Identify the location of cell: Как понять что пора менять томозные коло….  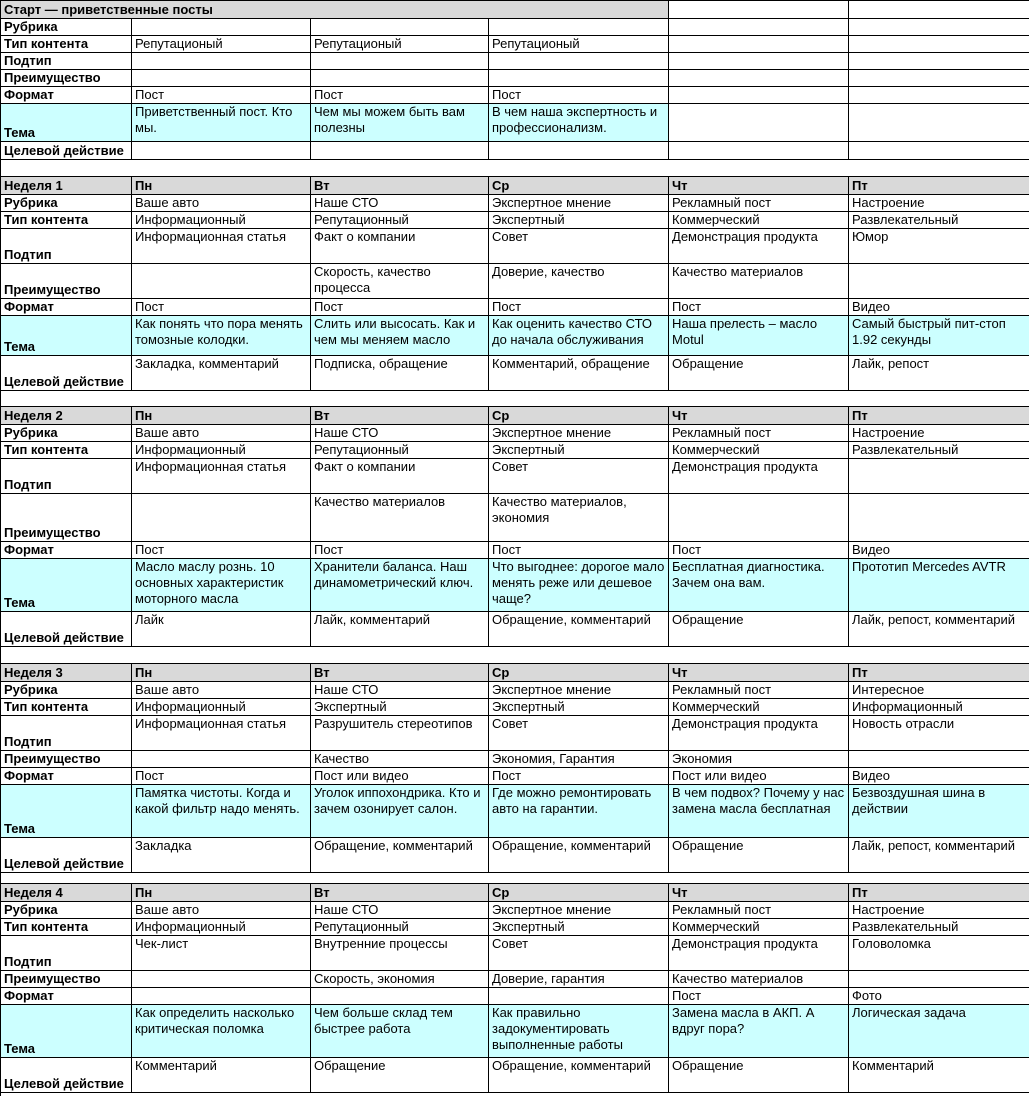
(221, 336).